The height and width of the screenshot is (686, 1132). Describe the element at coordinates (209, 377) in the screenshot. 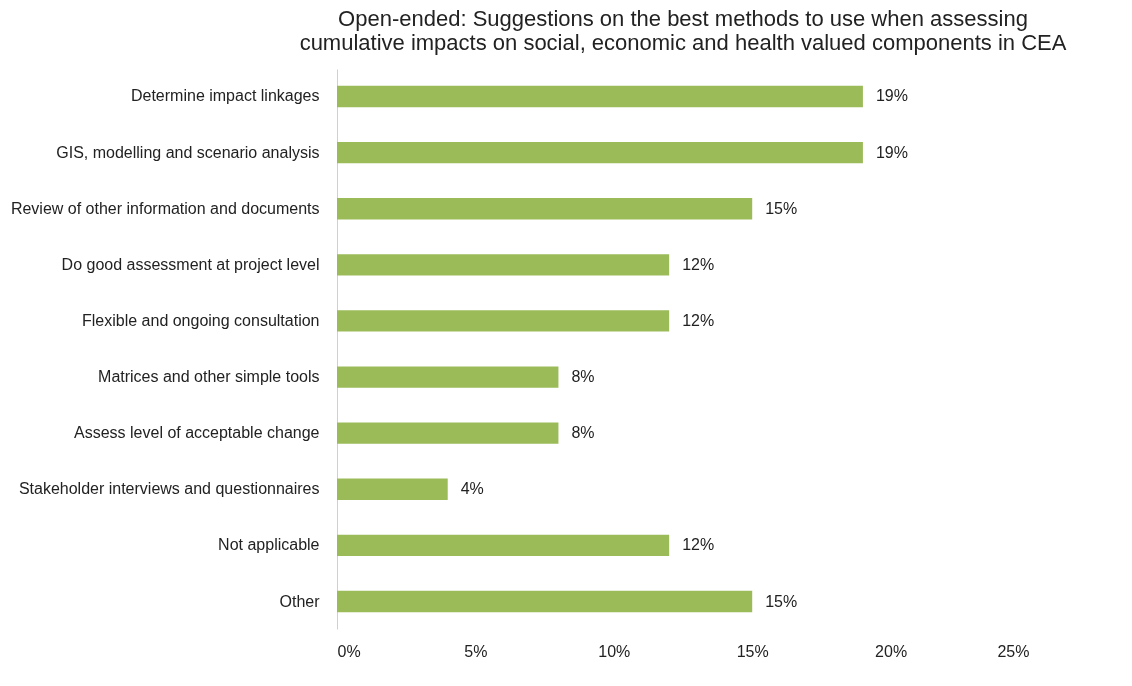

I see `y-tick-label: Matrices and other simple tools` at that location.